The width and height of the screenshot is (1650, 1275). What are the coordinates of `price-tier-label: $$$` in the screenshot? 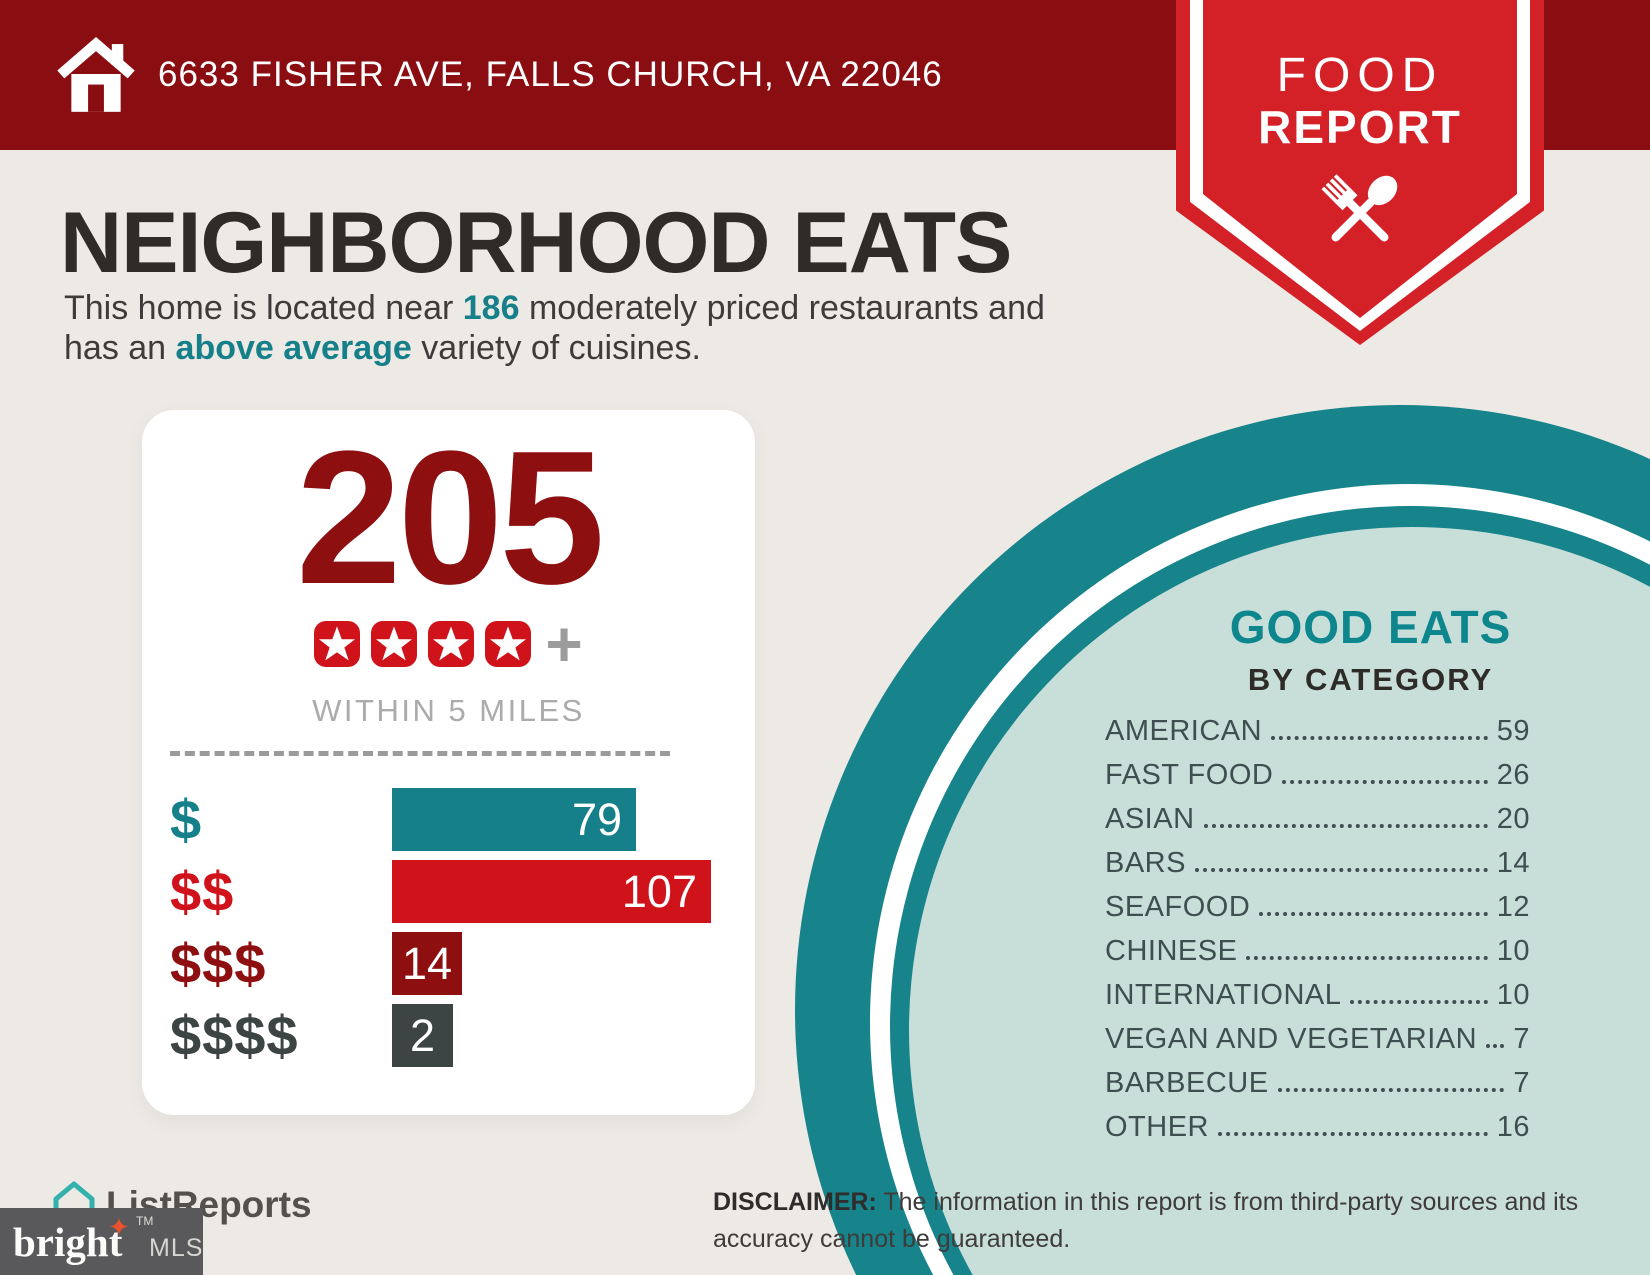 It's located at (218, 963).